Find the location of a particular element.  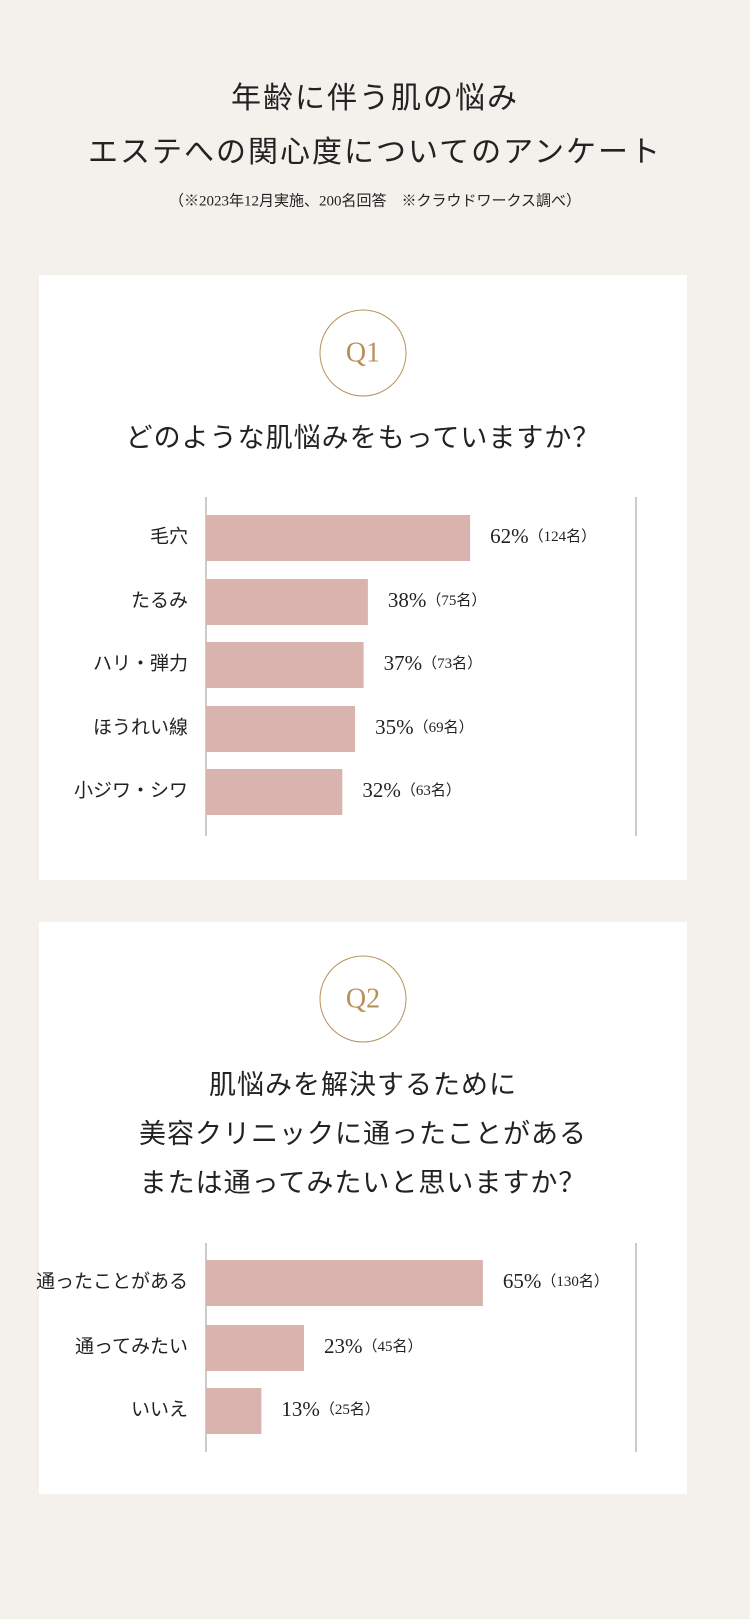

question-text: または通ってみたいと思いますか？ is located at coordinates (363, 1183).